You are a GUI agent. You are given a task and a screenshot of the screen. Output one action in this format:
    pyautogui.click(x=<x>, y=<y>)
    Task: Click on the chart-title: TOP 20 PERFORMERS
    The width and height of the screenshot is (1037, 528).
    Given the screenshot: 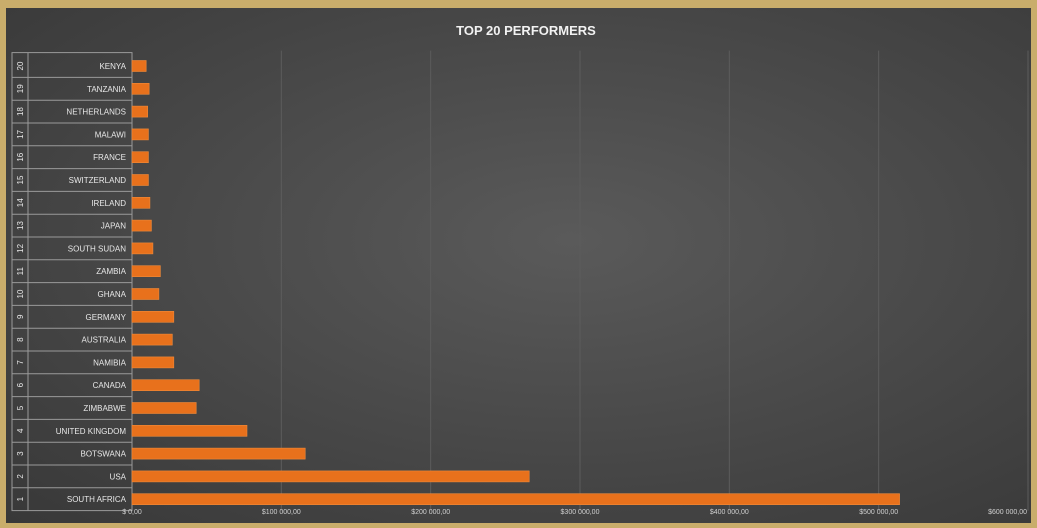 What is the action you would take?
    pyautogui.click(x=526, y=30)
    